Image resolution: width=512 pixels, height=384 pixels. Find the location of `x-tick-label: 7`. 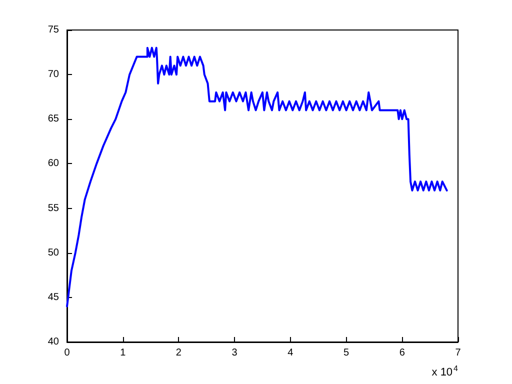

x-tick-label: 7 is located at coordinates (458, 353).